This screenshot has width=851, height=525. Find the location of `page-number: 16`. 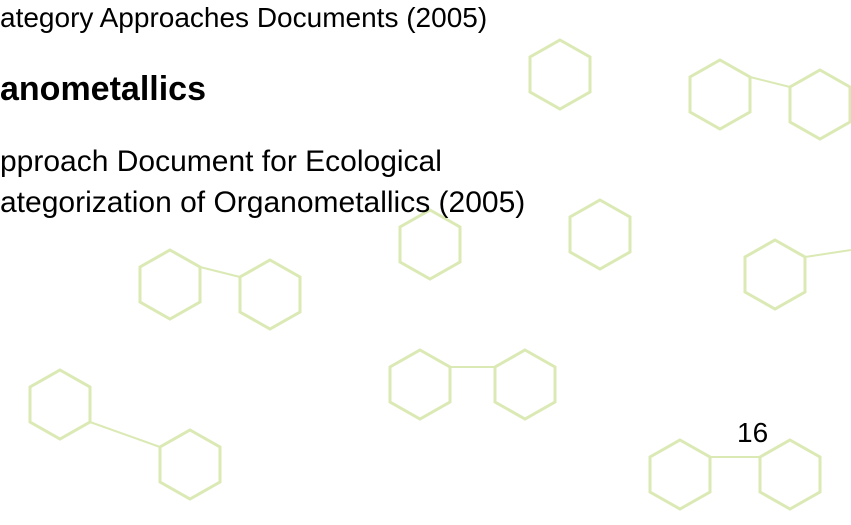

page-number: 16 is located at coordinates (753, 432).